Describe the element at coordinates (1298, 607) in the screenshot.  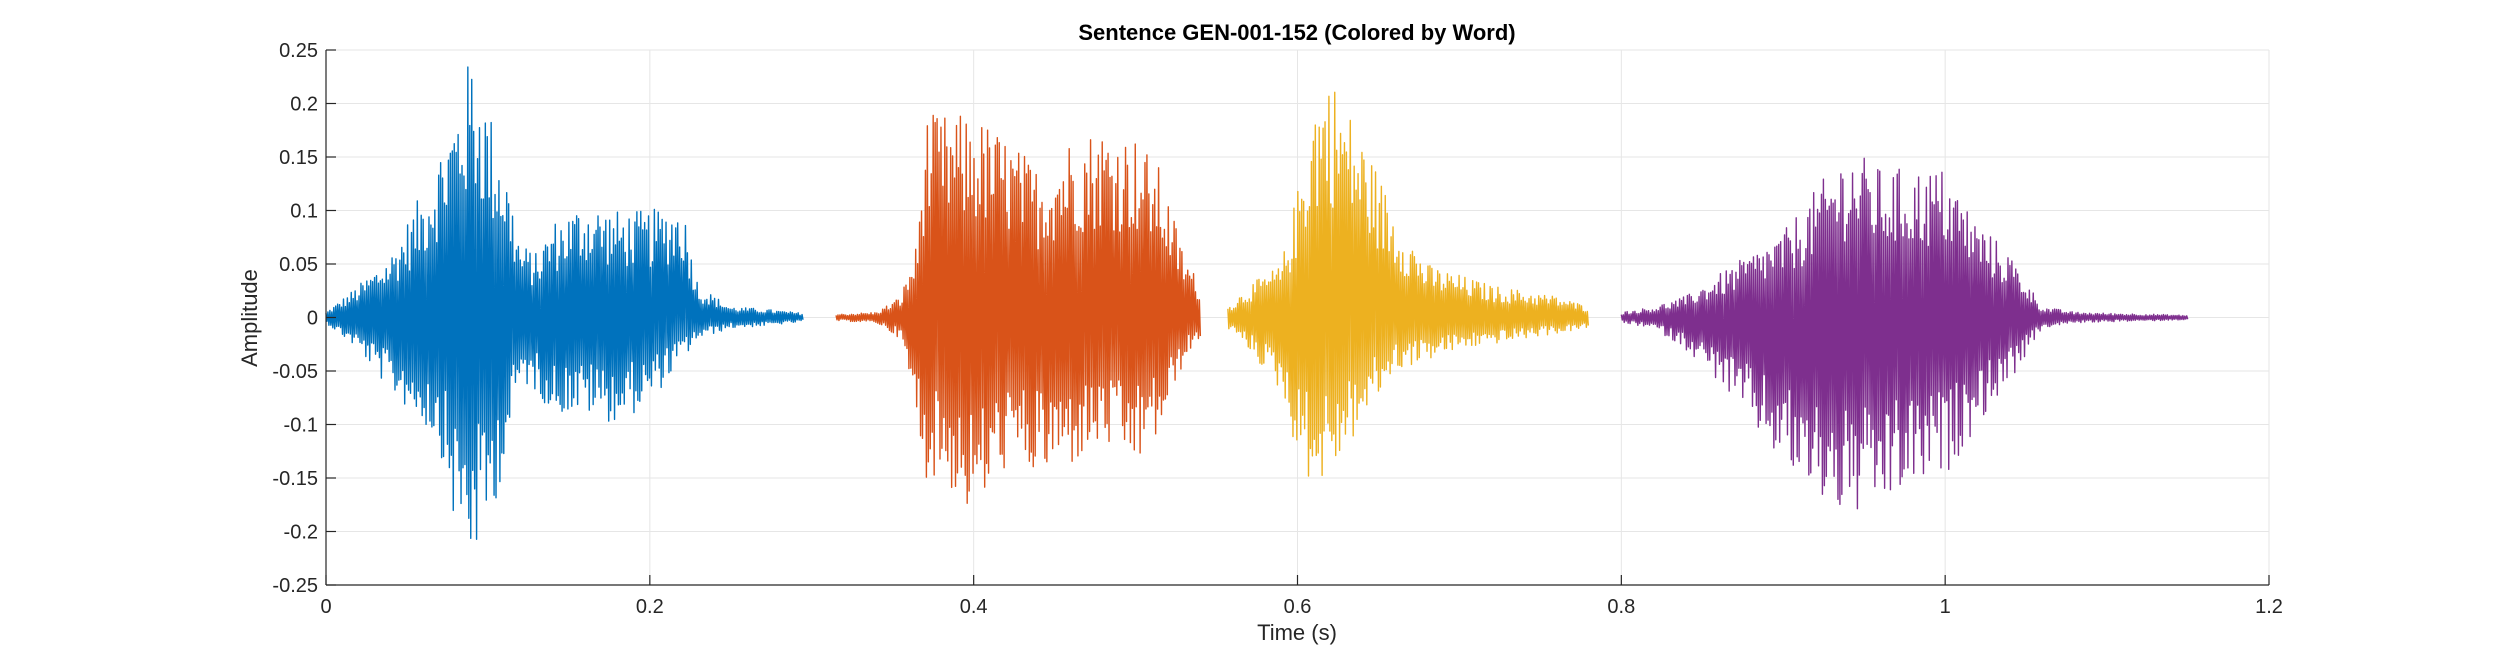
I see `x-tick-label: 0.6` at that location.